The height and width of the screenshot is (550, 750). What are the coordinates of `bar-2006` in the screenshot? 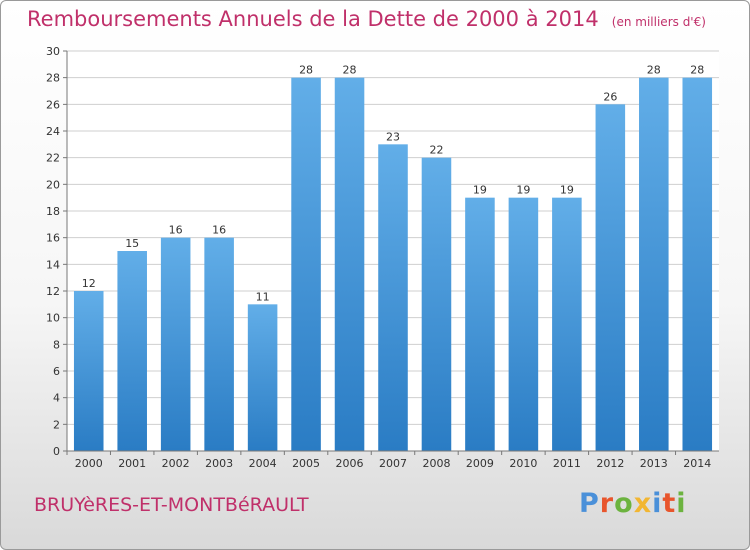 It's located at (349, 264).